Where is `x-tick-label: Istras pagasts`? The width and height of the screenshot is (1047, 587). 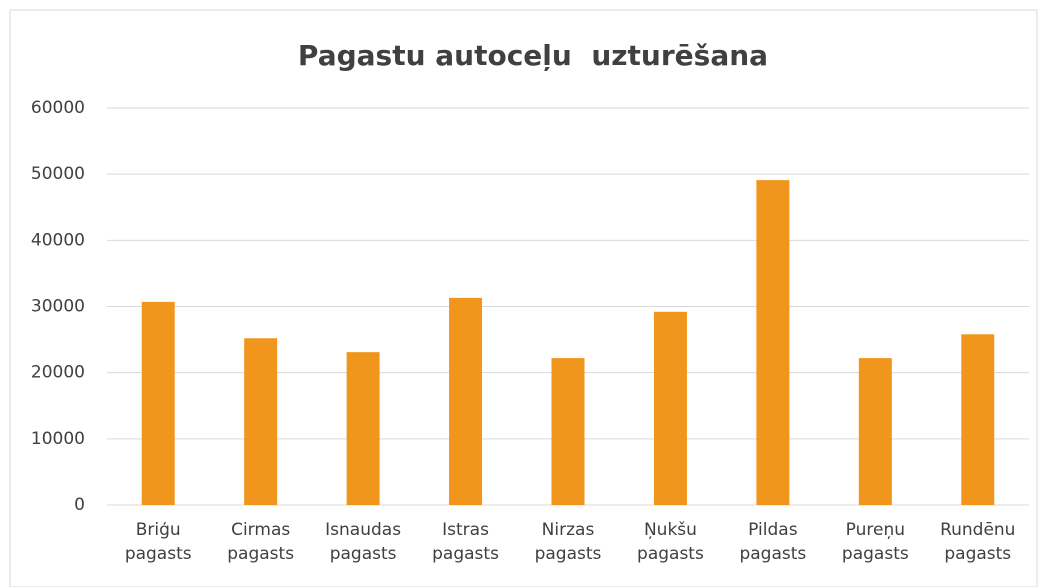
x-tick-label: Istras pagasts is located at coordinates (465, 542).